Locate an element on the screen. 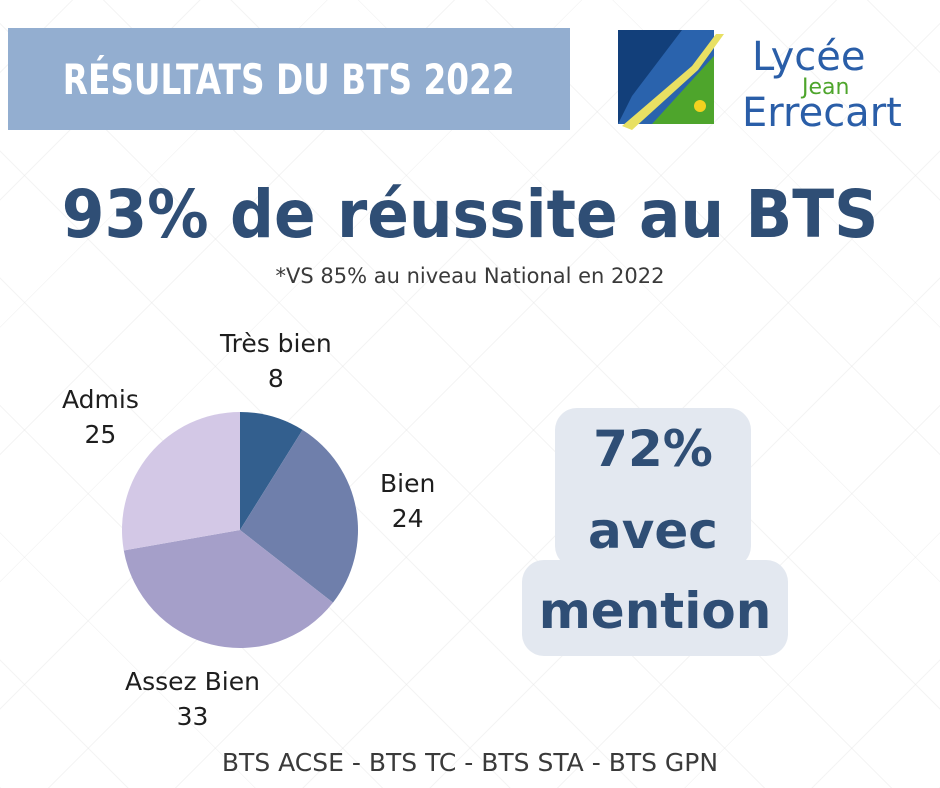 This screenshot has height=788, width=940. headline-text: 93% de réussite au BTS is located at coordinates (470, 214).